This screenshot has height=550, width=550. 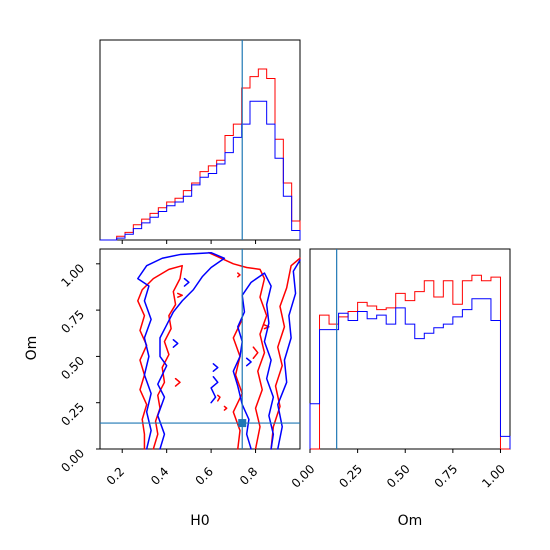 I want to click on h0-axis-label: H0, so click(x=199, y=521).